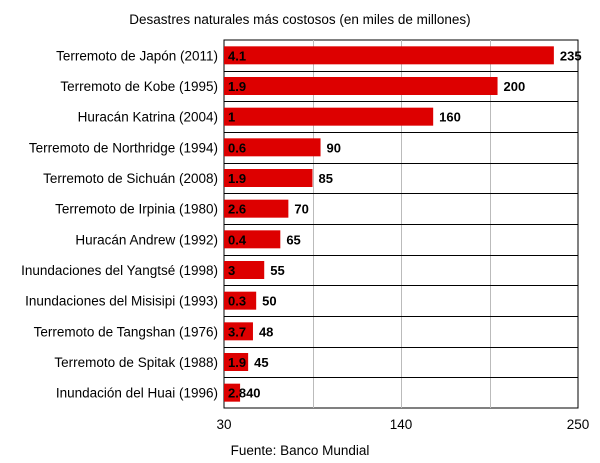  Describe the element at coordinates (148, 117) in the screenshot. I see `category-label: Huracán Katrina (2004)` at that location.